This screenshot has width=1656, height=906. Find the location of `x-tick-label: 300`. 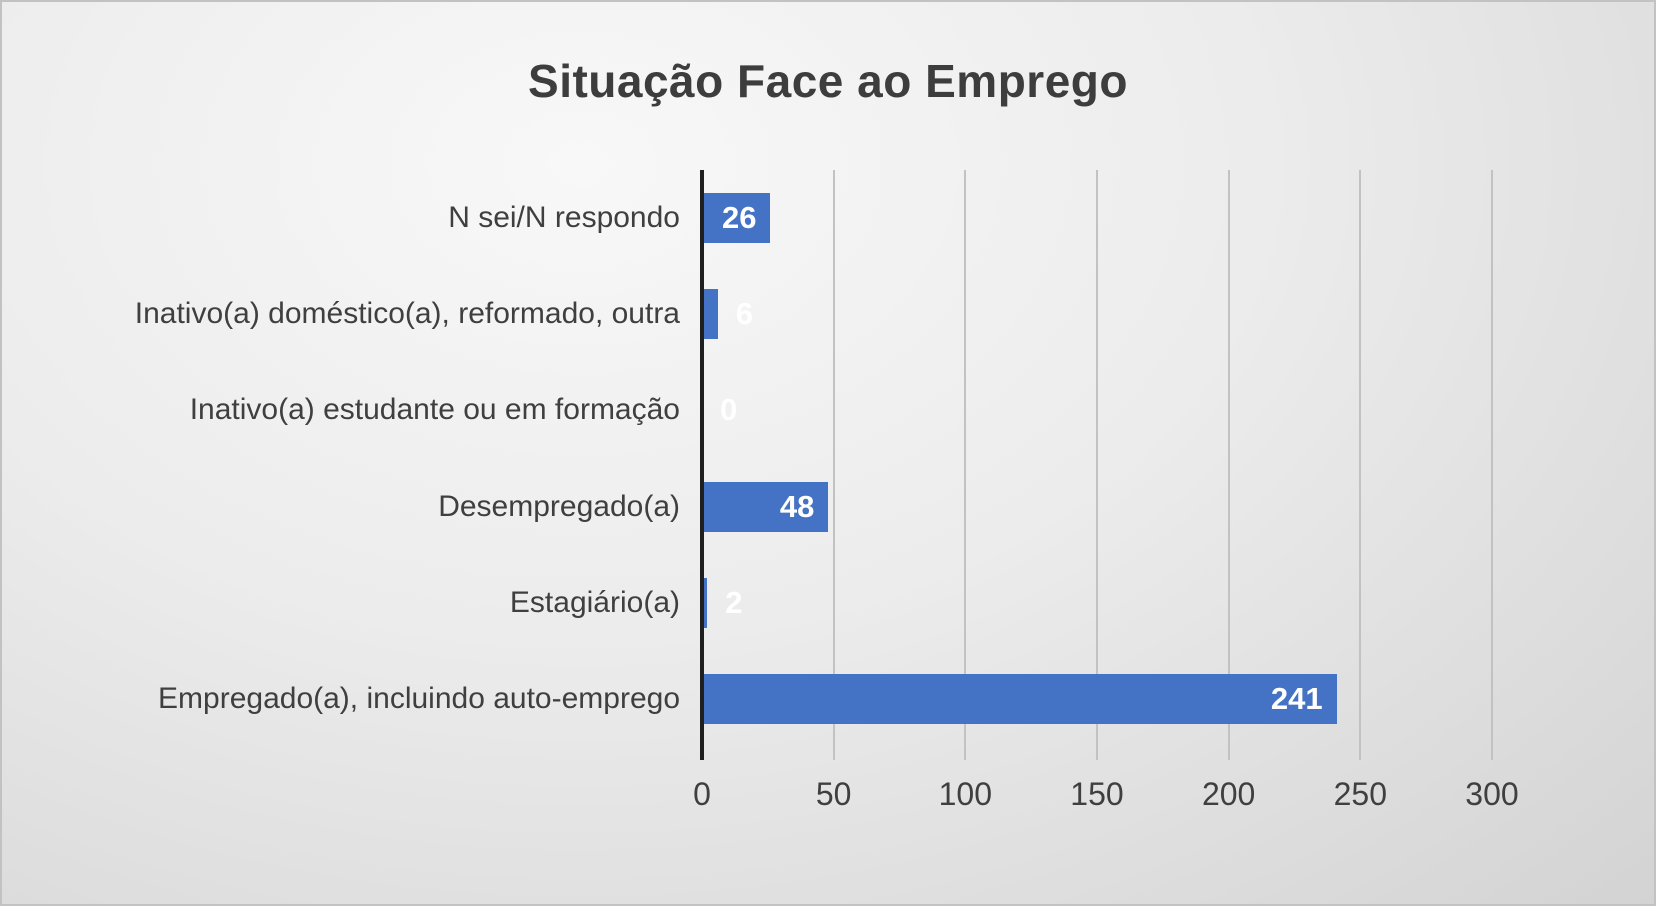

x-tick-label: 300 is located at coordinates (1492, 794).